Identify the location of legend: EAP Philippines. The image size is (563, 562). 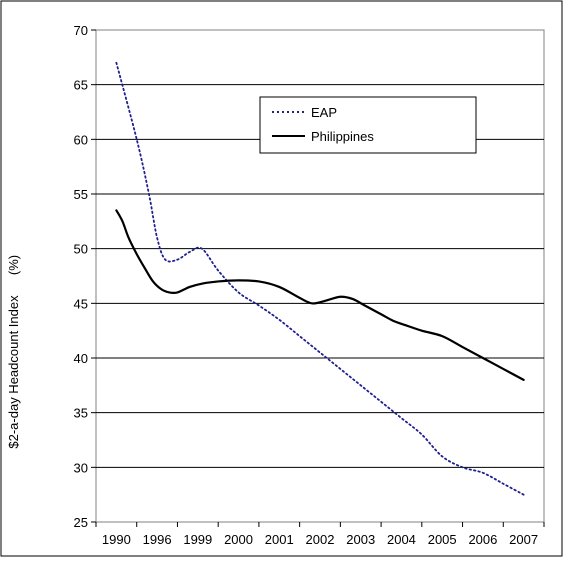
(368, 125).